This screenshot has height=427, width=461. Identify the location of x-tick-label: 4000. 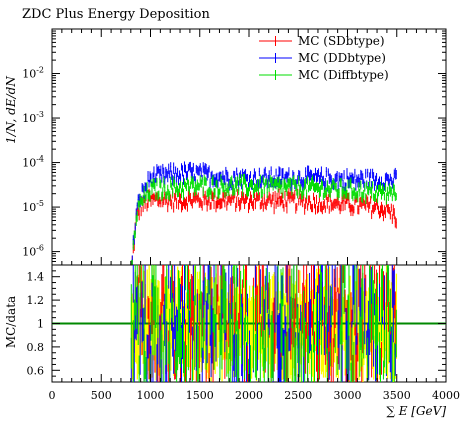
(446, 395).